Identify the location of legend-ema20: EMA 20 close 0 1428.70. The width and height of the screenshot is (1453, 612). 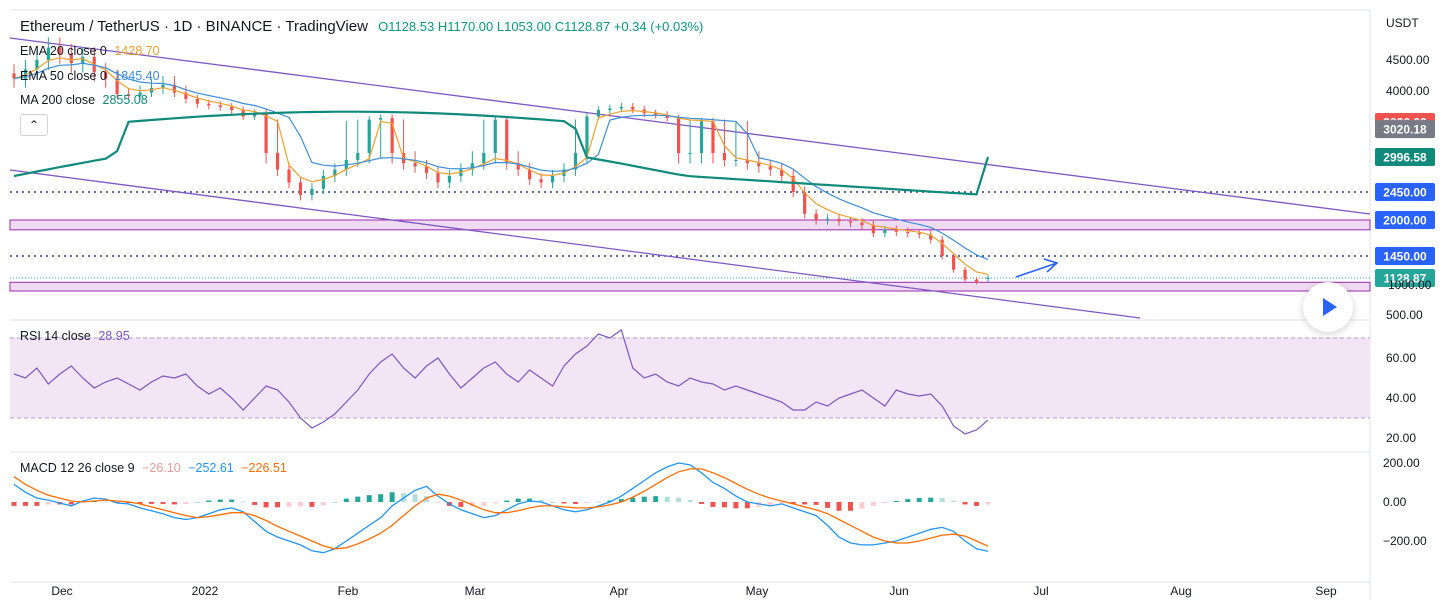
(90, 51).